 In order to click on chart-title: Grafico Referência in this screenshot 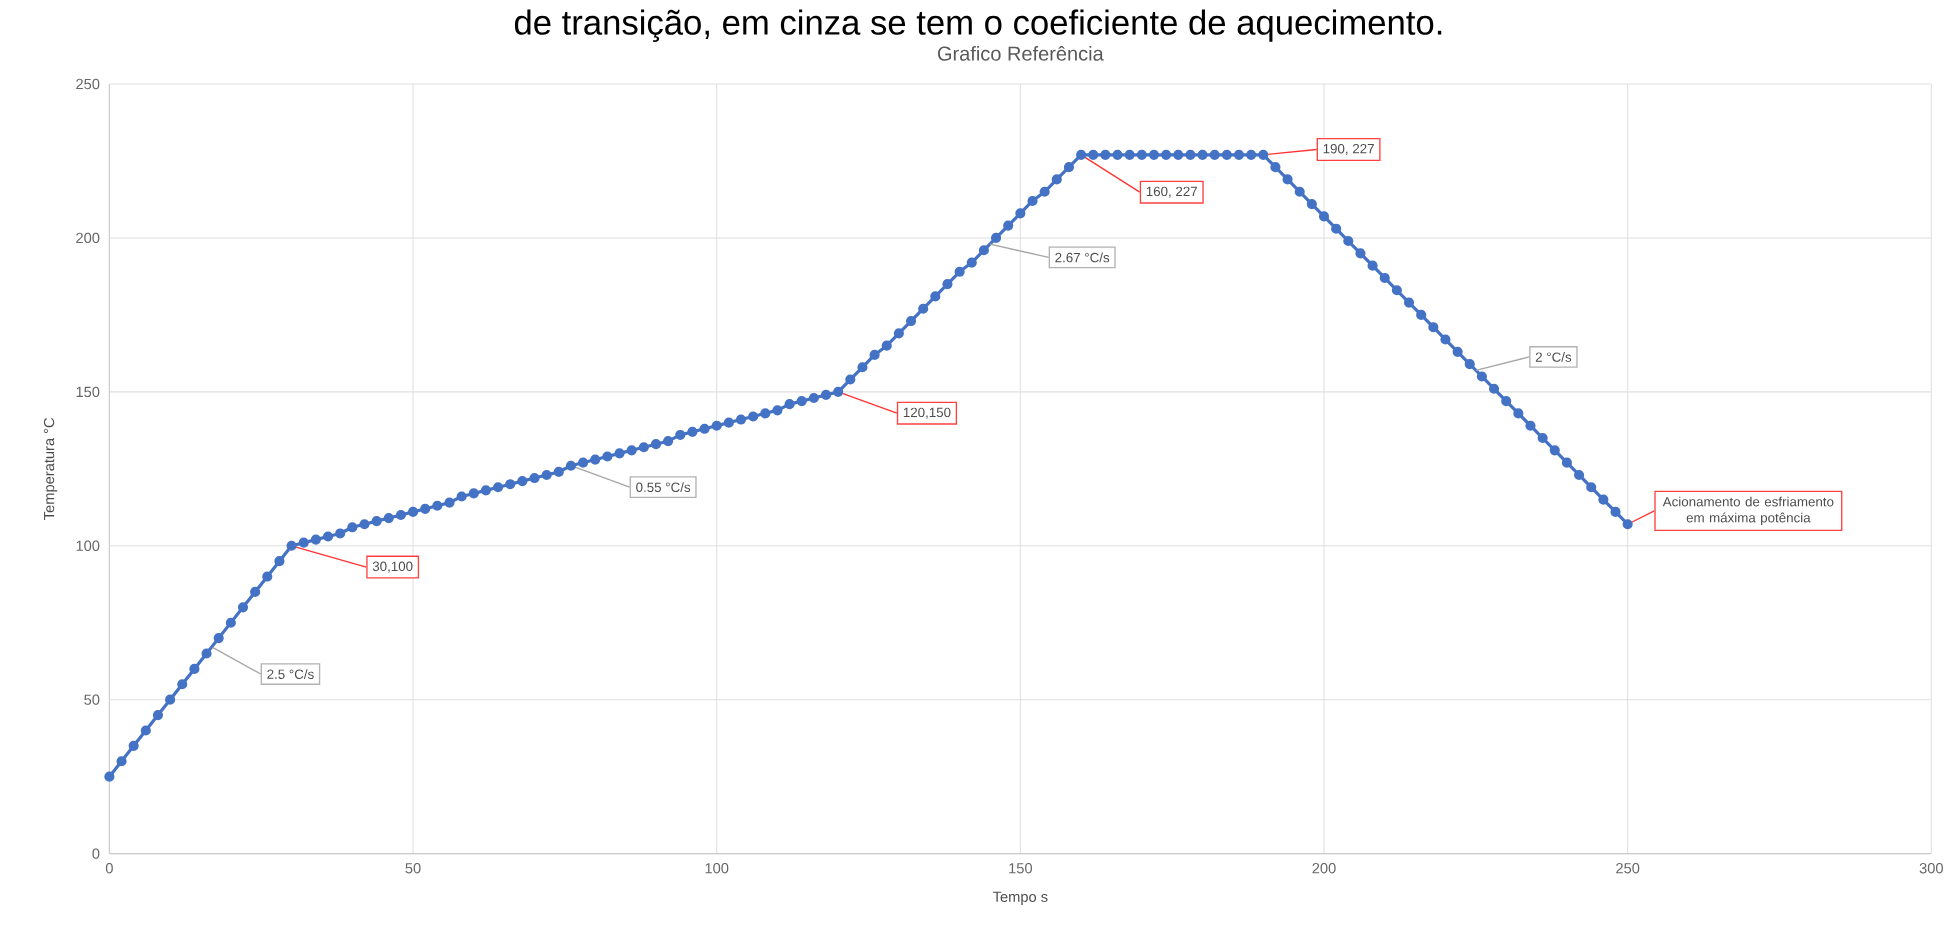, I will do `click(1020, 53)`.